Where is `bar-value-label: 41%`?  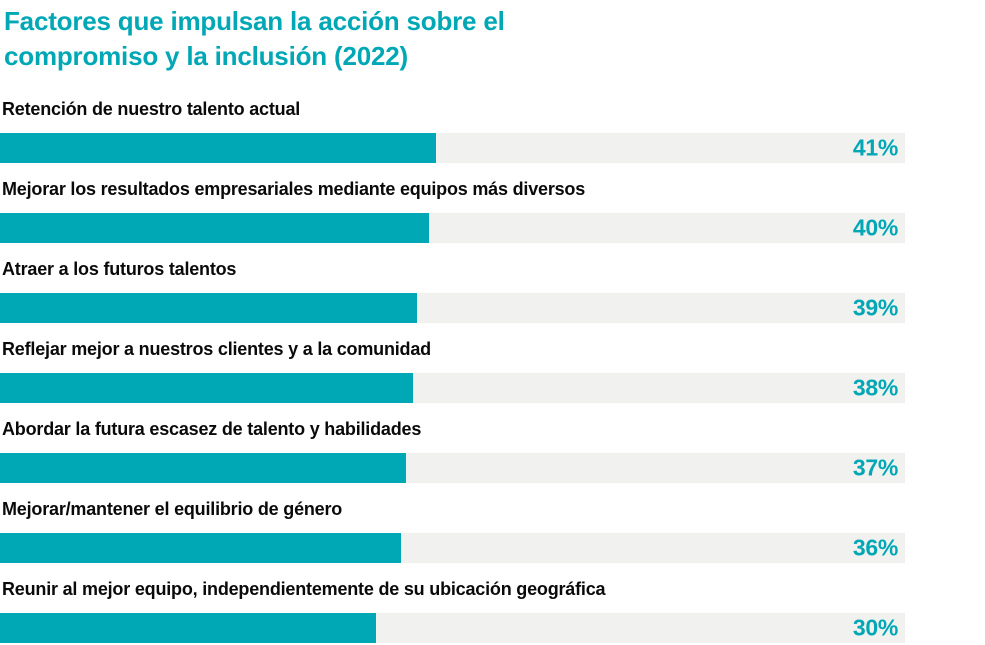 bar-value-label: 41% is located at coordinates (875, 147).